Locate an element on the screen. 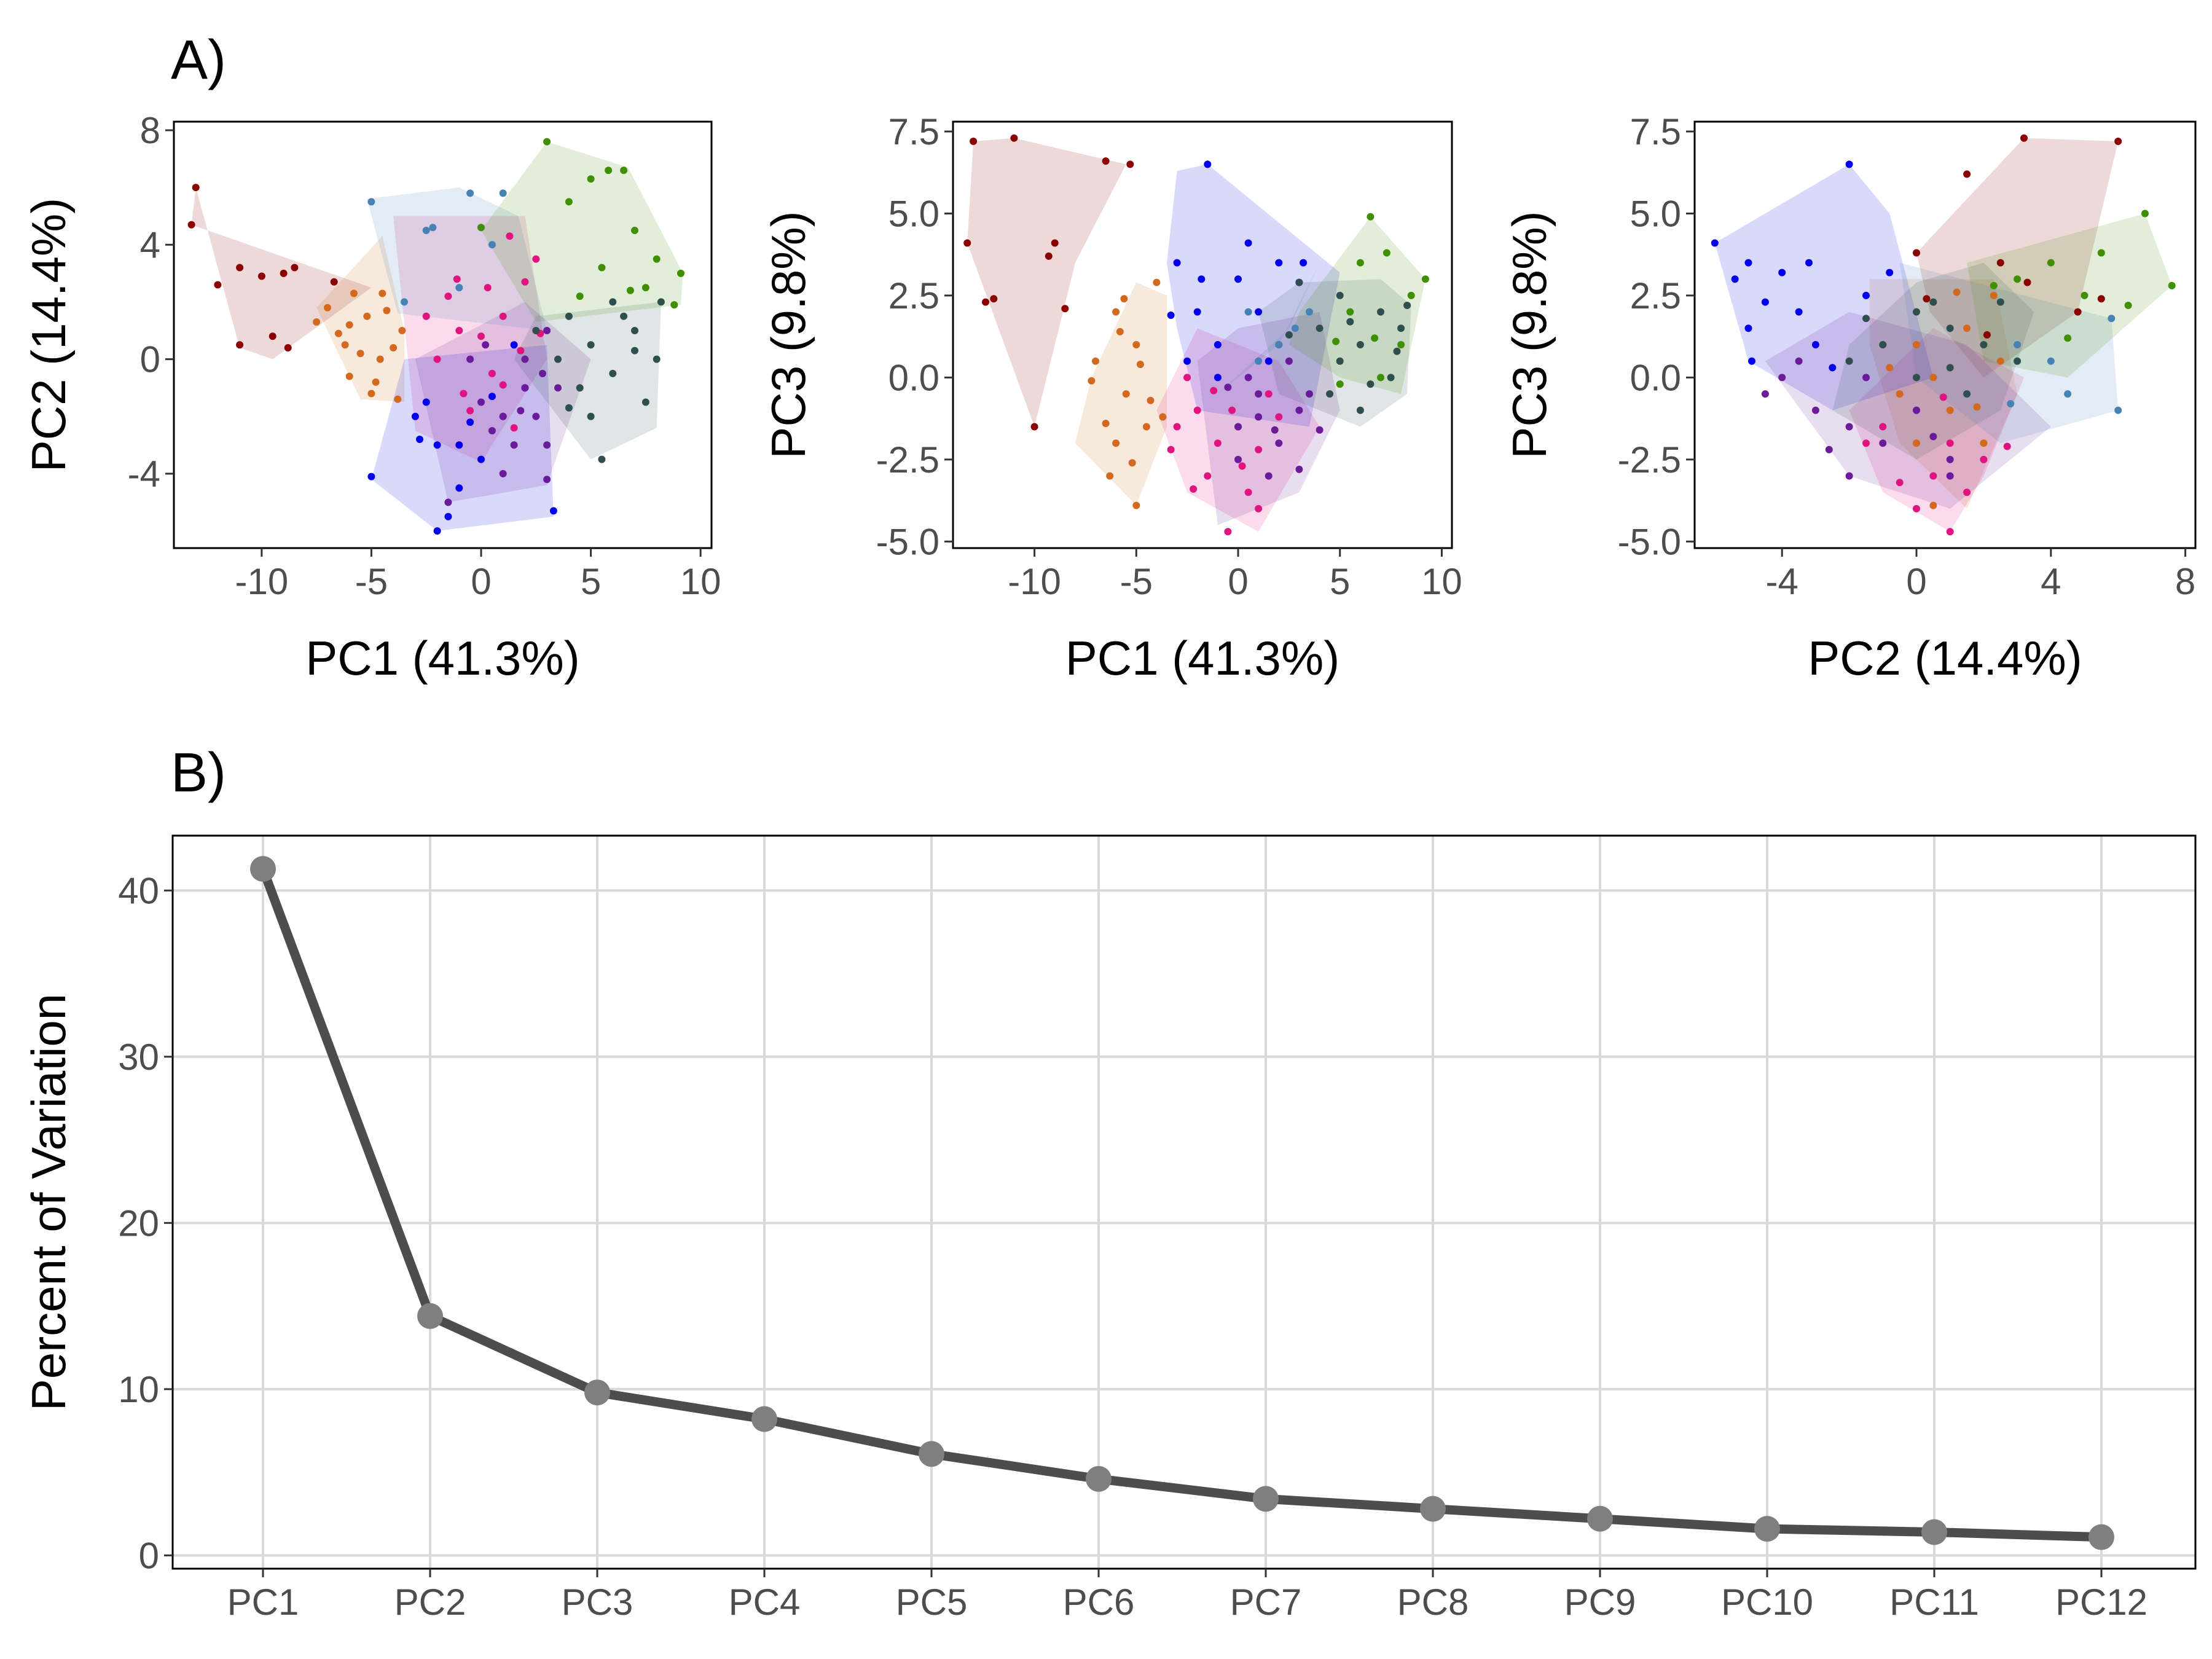  plot-area is located at coordinates (1202, 335).